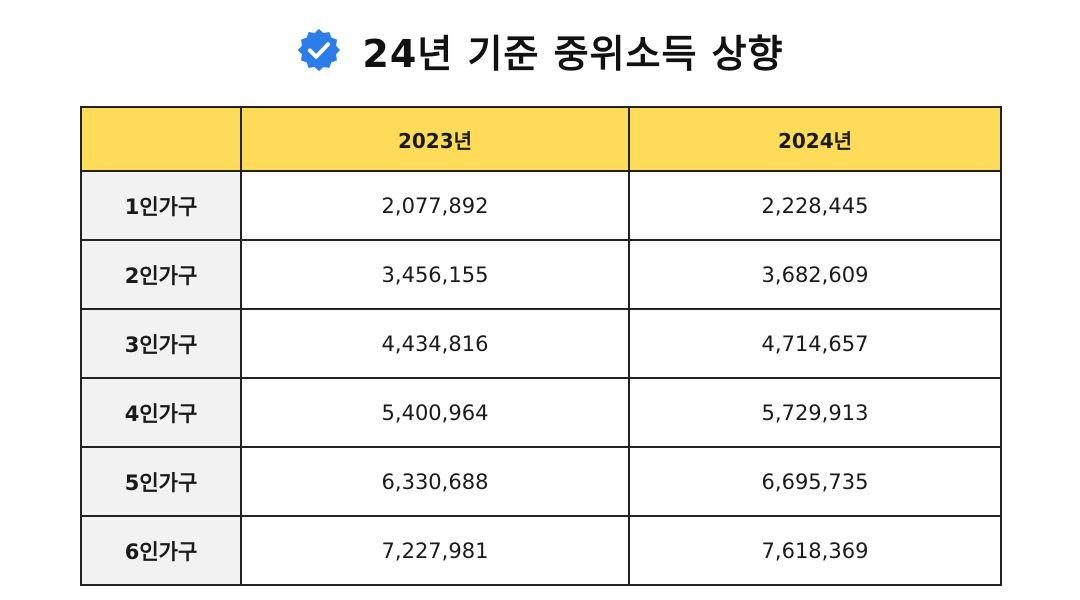  What do you see at coordinates (435, 274) in the screenshot?
I see `cell-2023: 3,456,155` at bounding box center [435, 274].